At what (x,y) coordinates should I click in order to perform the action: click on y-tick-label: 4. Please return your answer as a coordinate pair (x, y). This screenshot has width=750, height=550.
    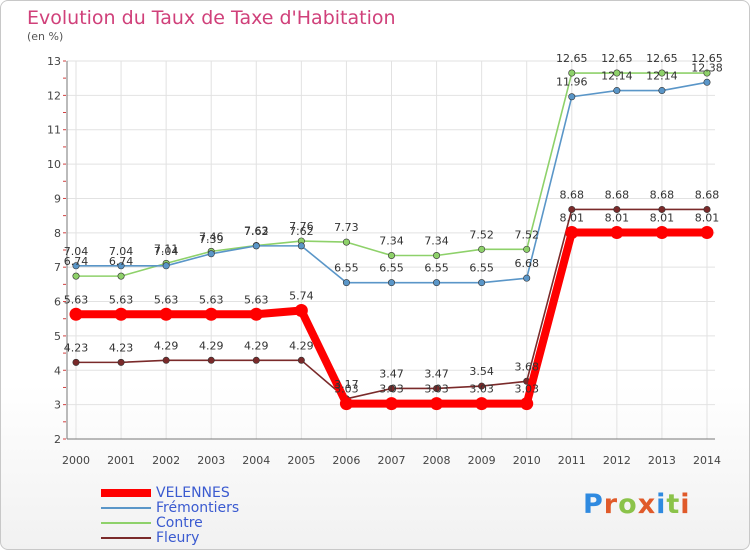
    Looking at the image, I should click on (57, 370).